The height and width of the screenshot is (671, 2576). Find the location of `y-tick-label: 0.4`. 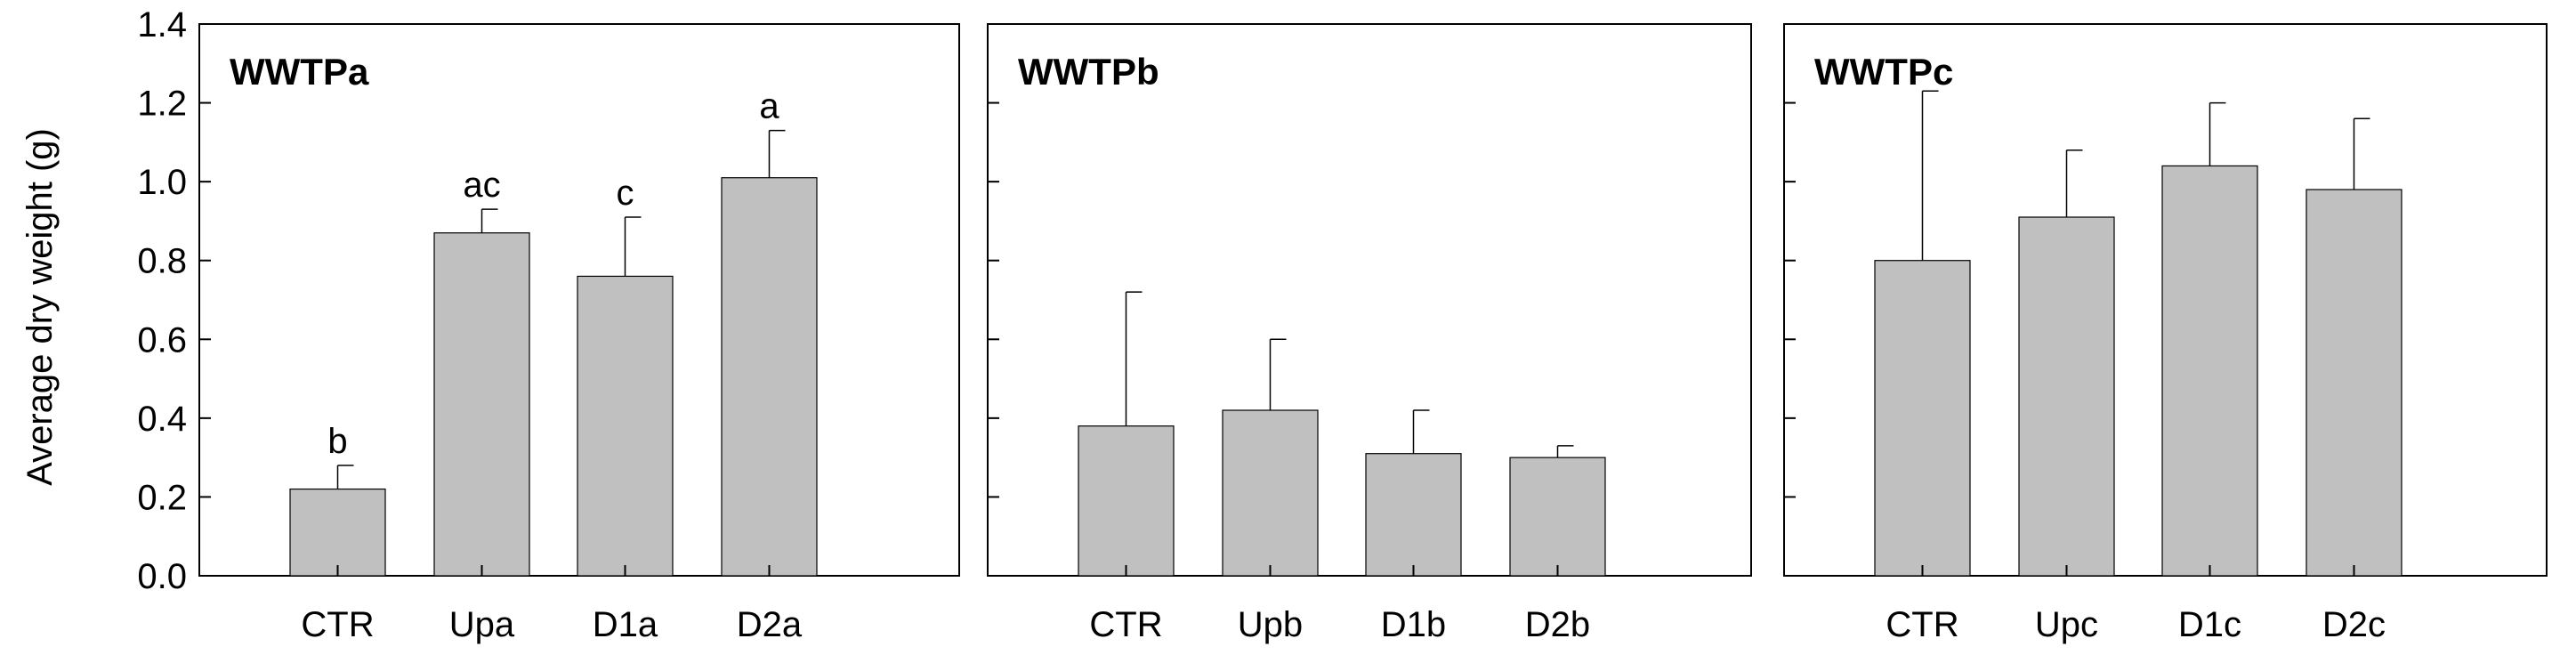

y-tick-label: 0.4 is located at coordinates (162, 419).